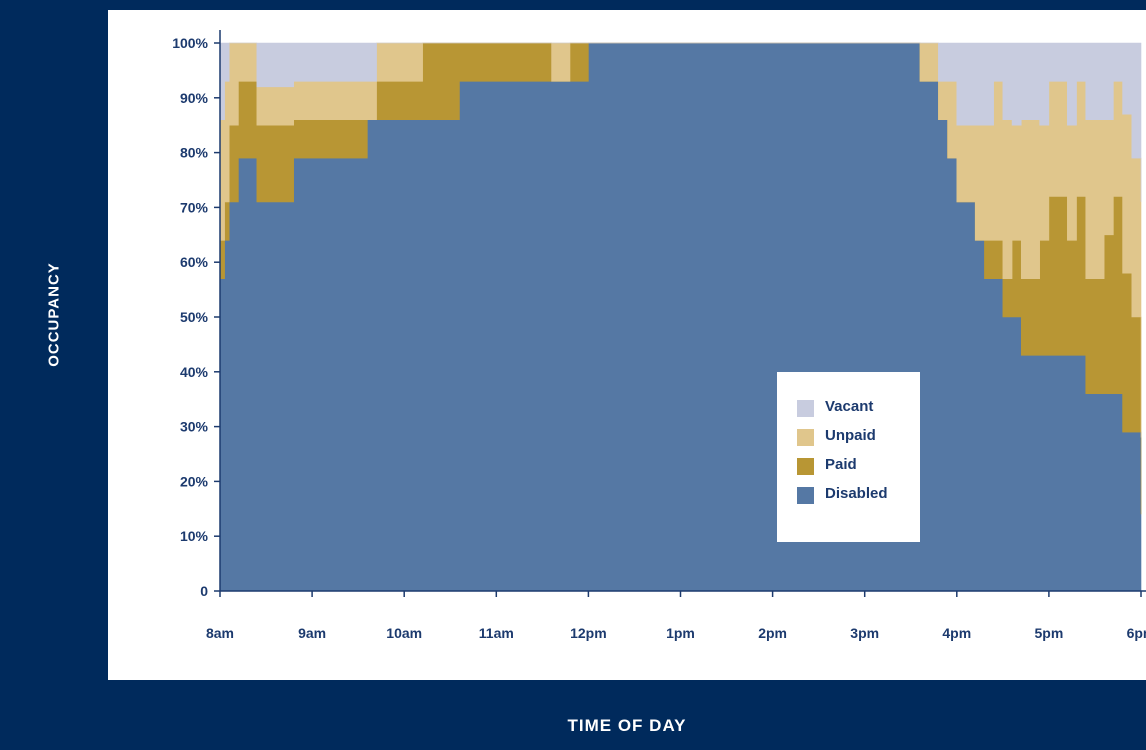  Describe the element at coordinates (805, 437) in the screenshot. I see `legend-swatch-unpaid` at that location.